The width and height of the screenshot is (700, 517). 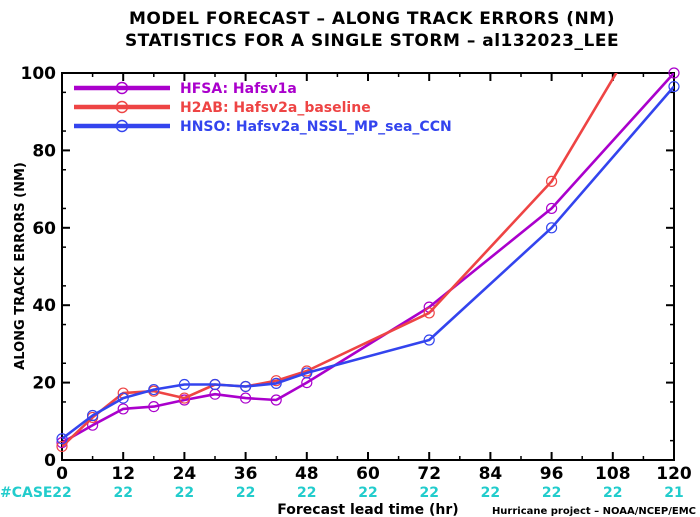 I want to click on x-tick-label: 72, so click(x=429, y=474).